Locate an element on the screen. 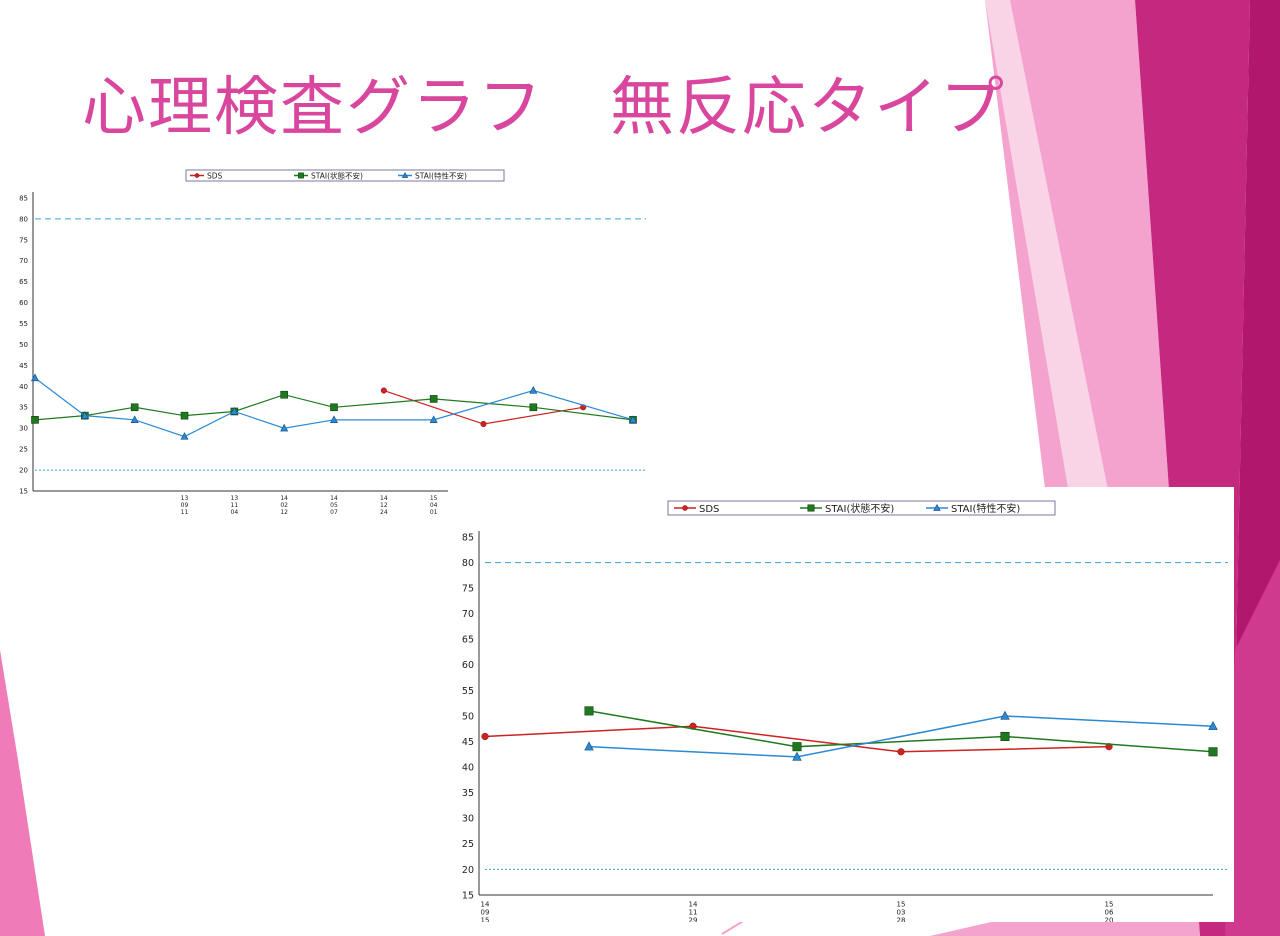 The height and width of the screenshot is (936, 1280). x-tick-label: 14 05 07 is located at coordinates (334, 505).